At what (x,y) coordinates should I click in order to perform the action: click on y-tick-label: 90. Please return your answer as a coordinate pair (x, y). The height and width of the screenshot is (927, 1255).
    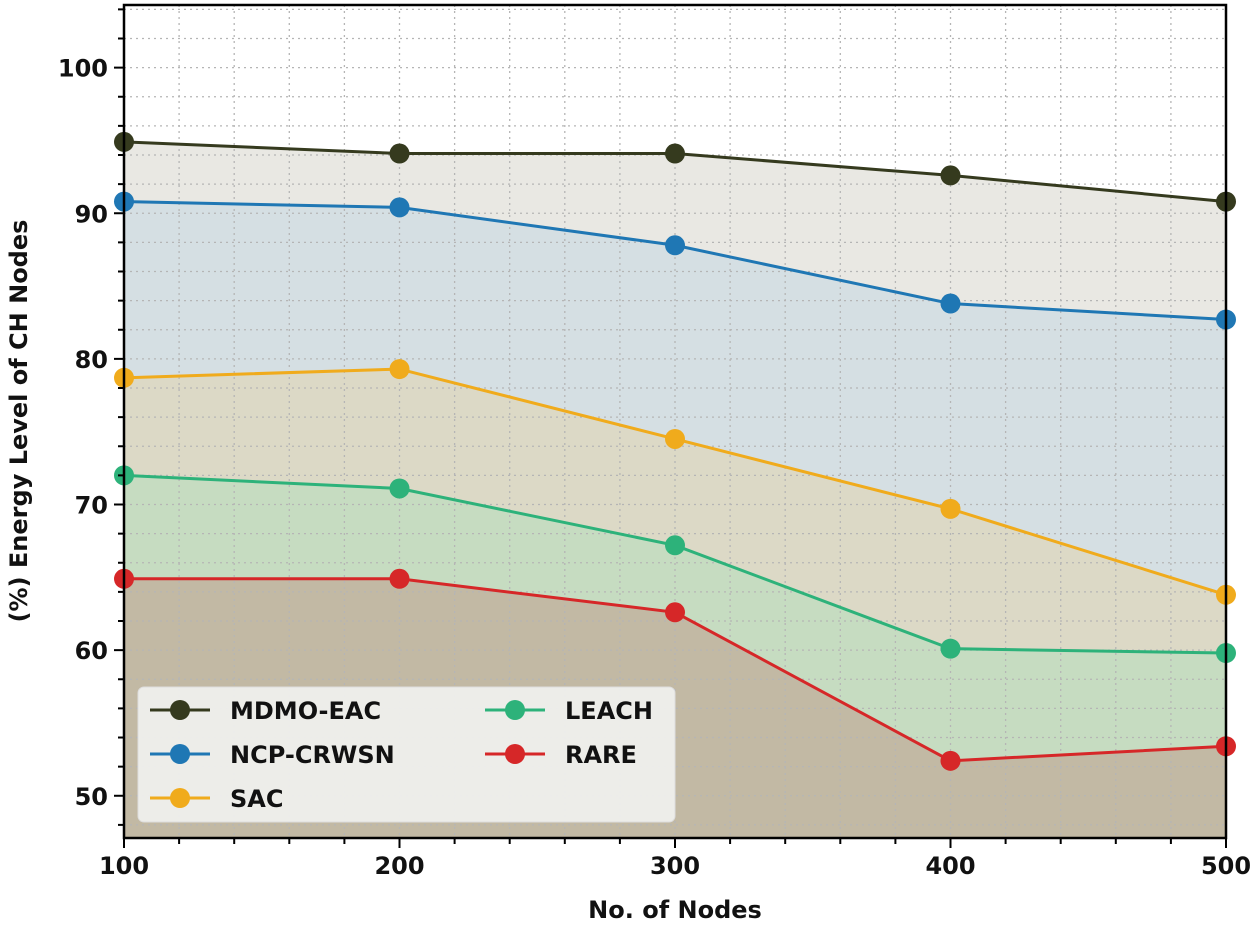
    Looking at the image, I should click on (91, 214).